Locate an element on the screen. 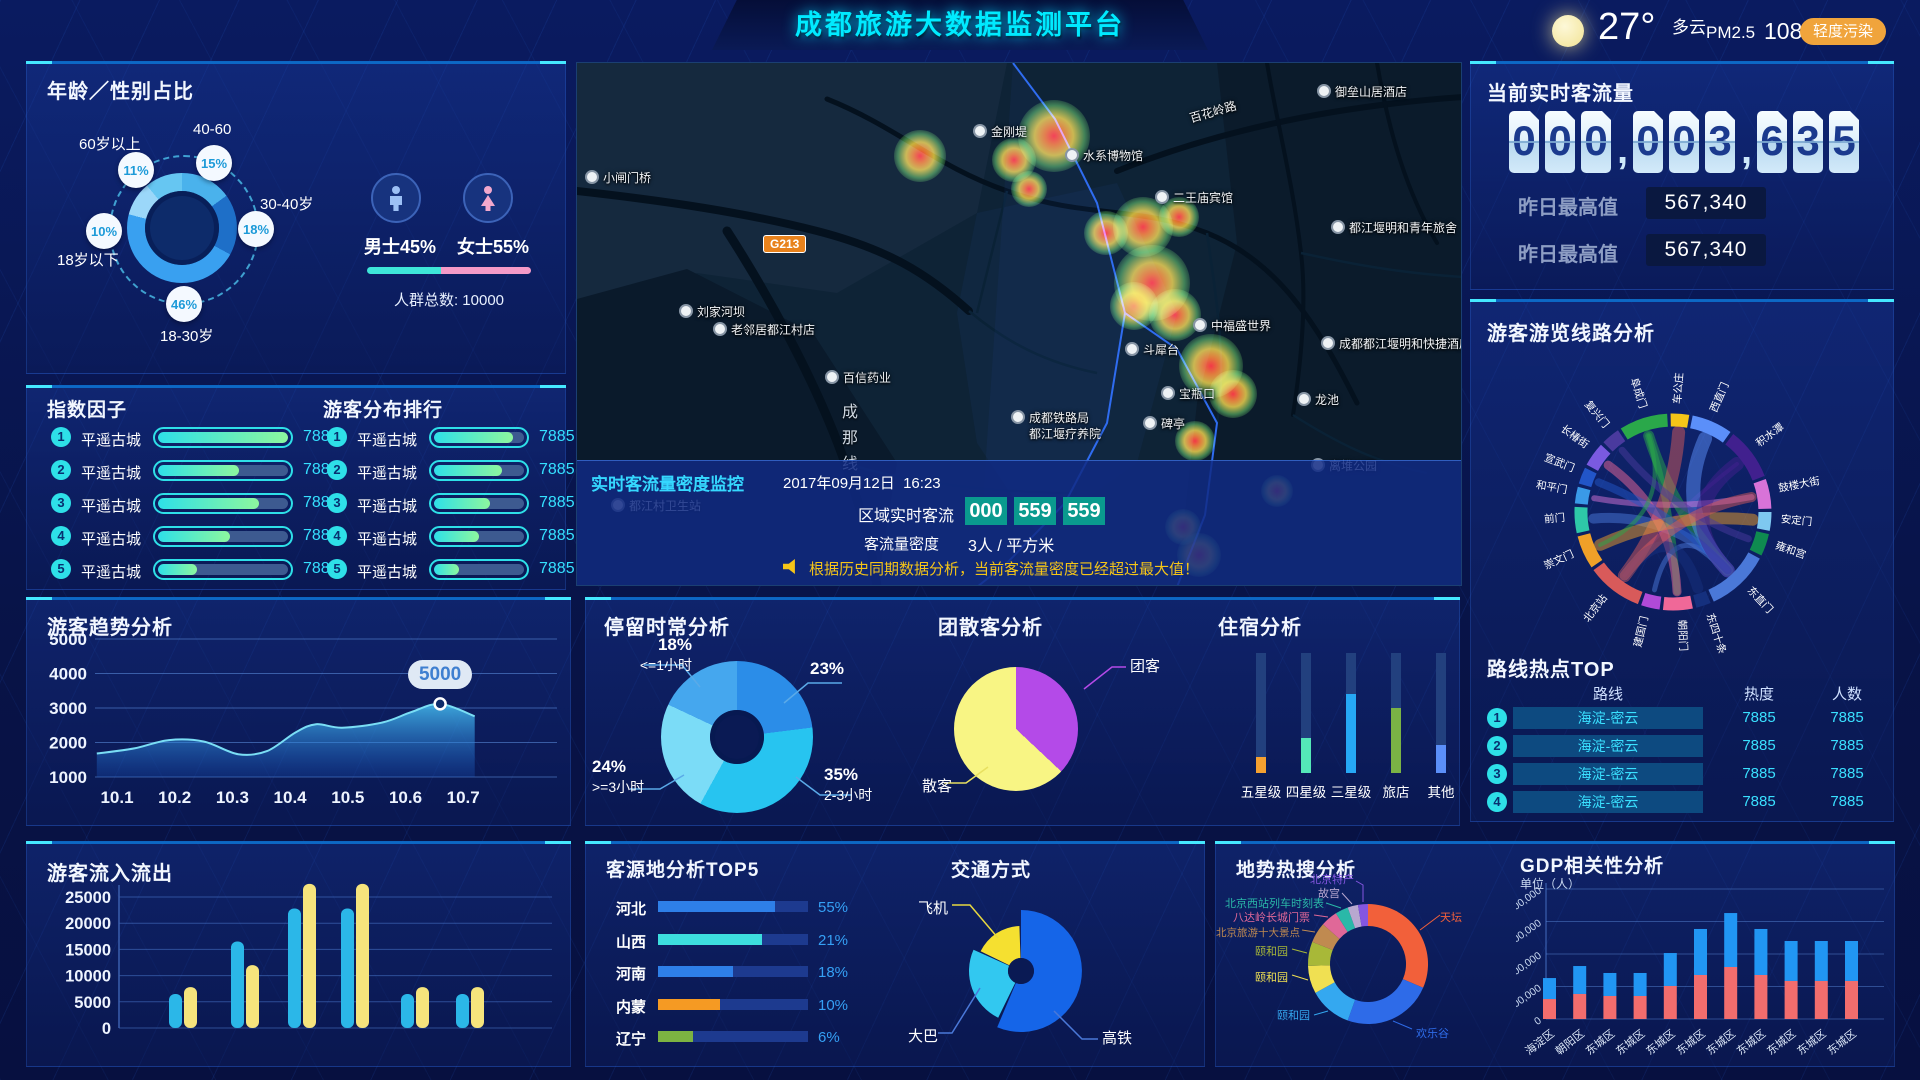 Image resolution: width=1920 pixels, height=1080 pixels. source-pct: 6% is located at coordinates (829, 1037).